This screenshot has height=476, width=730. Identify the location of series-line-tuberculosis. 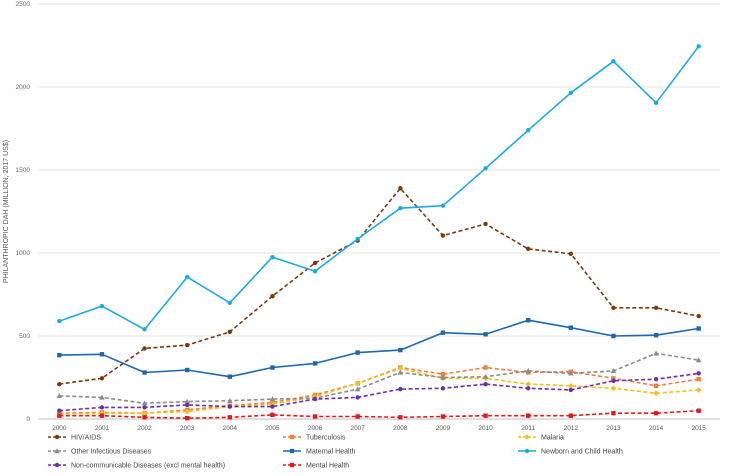
(379, 390).